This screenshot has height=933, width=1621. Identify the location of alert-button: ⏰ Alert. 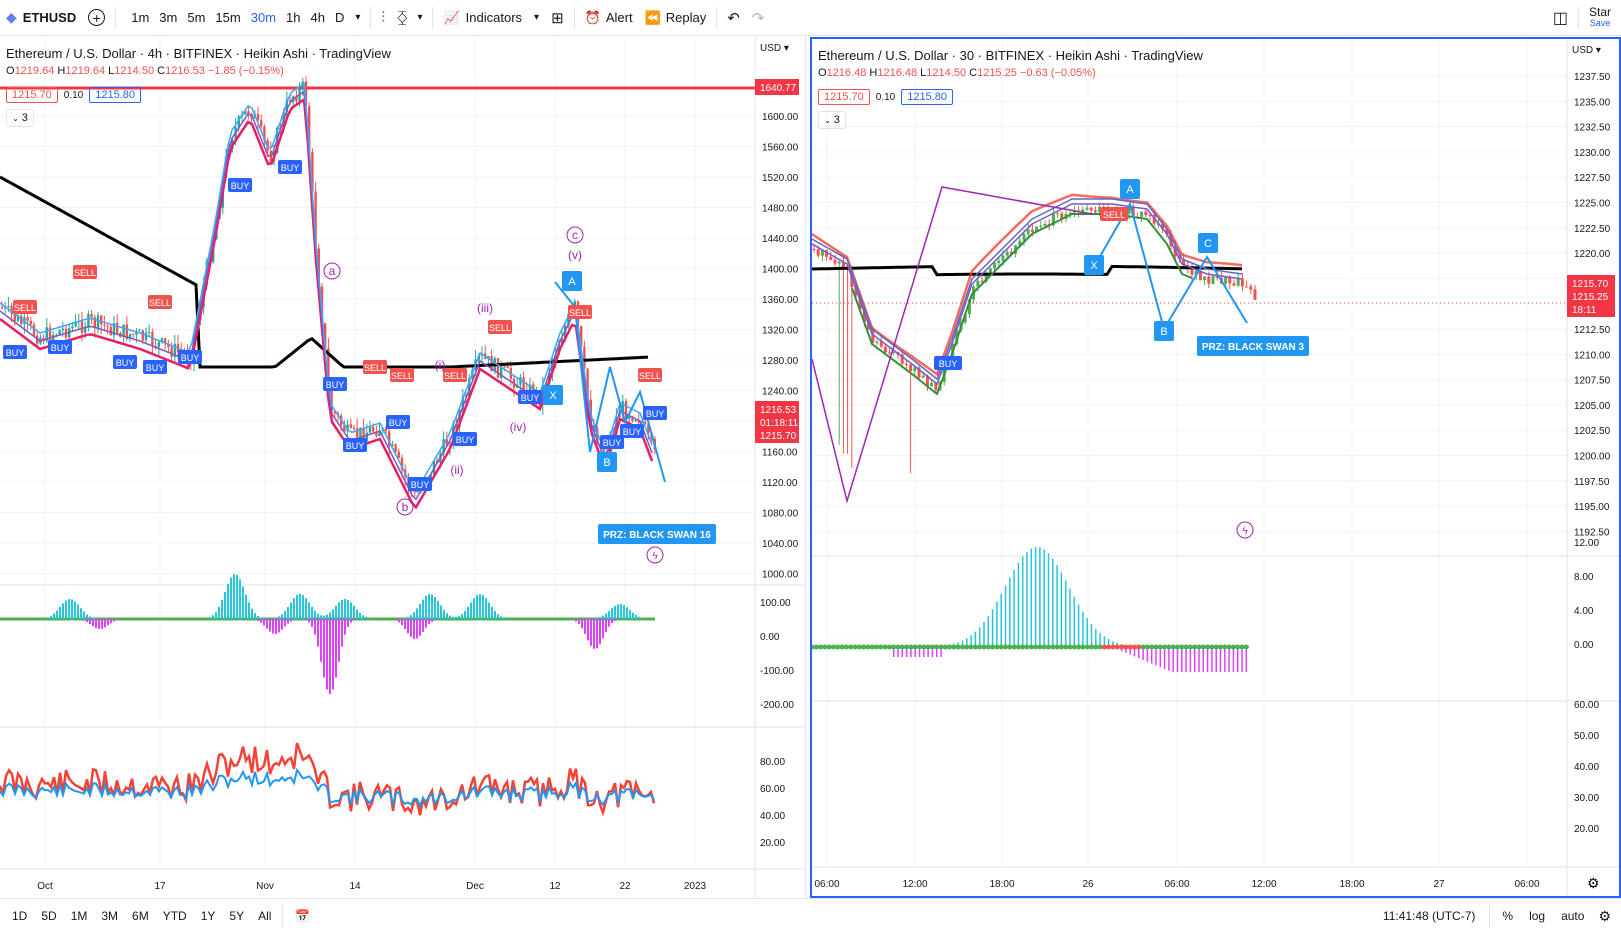
(609, 18).